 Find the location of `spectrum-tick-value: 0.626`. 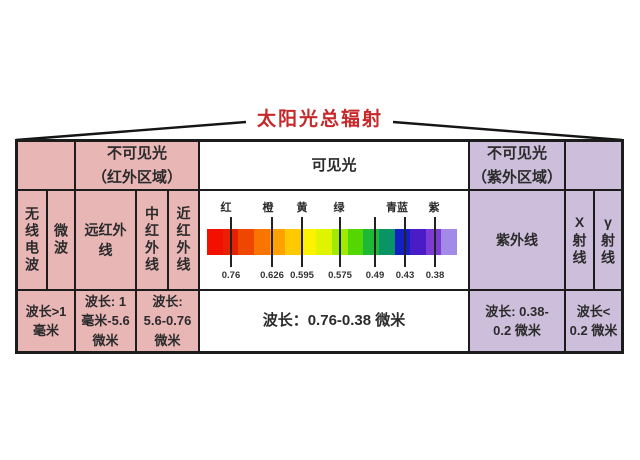

spectrum-tick-value: 0.626 is located at coordinates (272, 275).